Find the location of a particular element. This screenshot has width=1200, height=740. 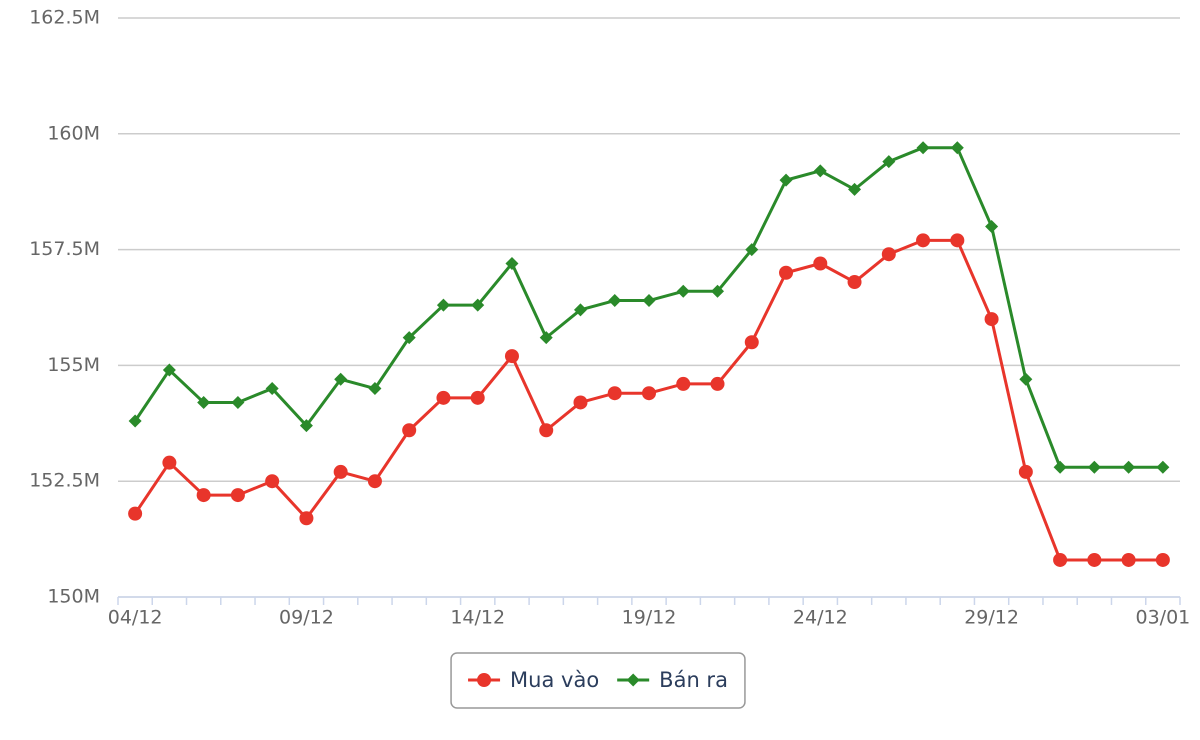

legend: Mua vào Bán ra is located at coordinates (598, 680).